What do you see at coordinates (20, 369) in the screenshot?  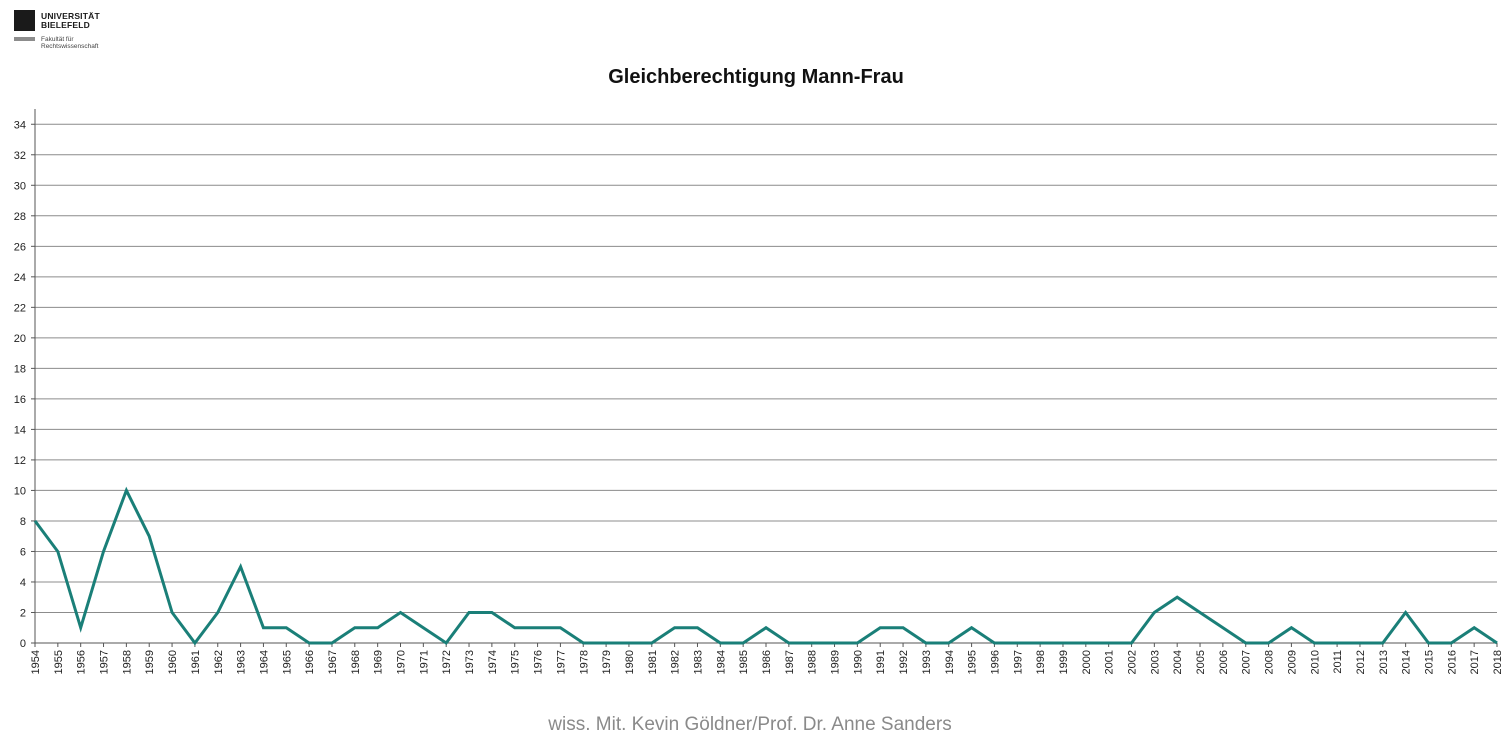 I see `y-tick-label: 18` at bounding box center [20, 369].